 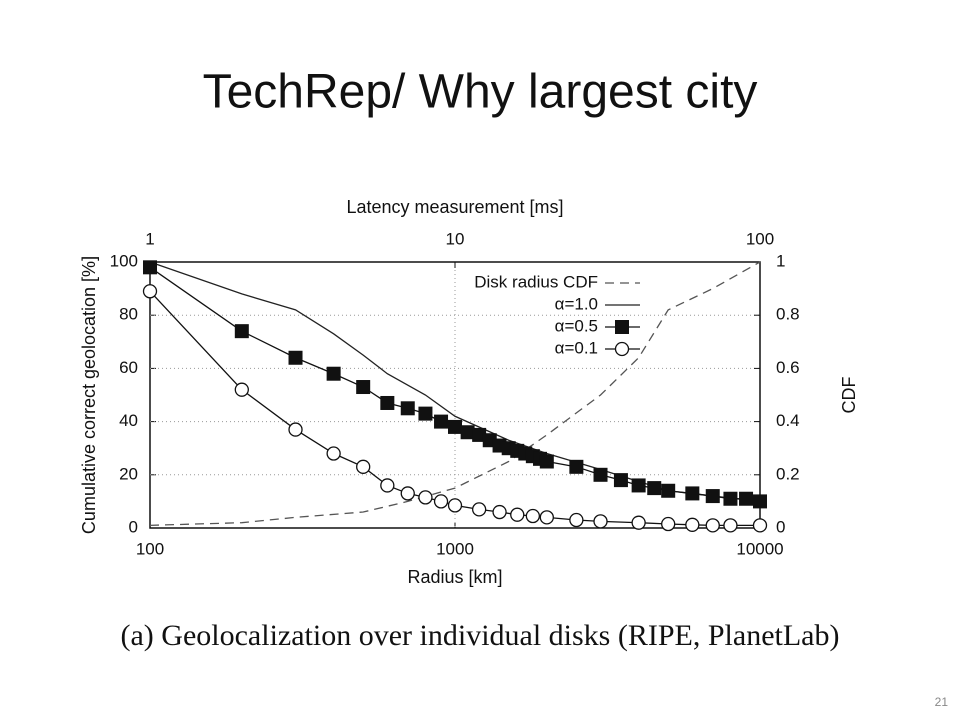 I want to click on y-tick-label: 60, so click(x=128, y=367).